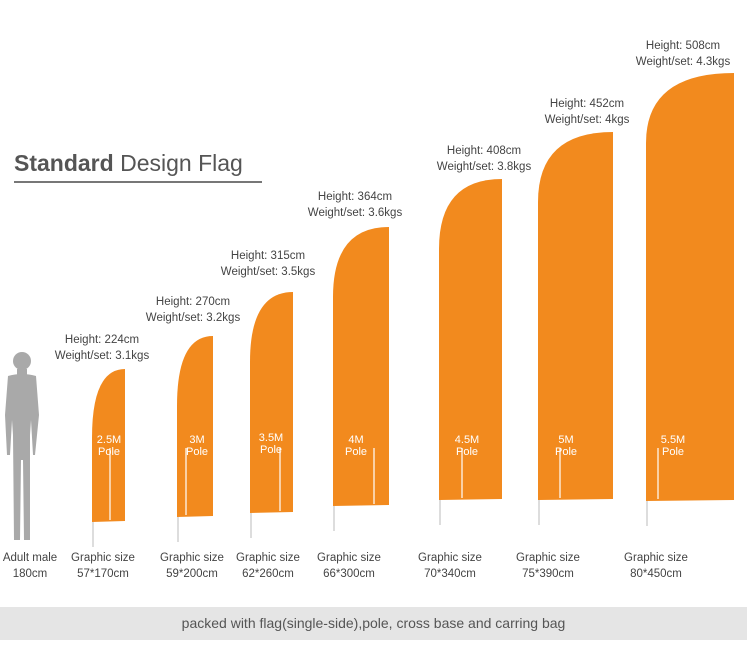 This screenshot has height=651, width=747. Describe the element at coordinates (192, 558) in the screenshot. I see `flag-2-graphic-label: Graphic size` at that location.